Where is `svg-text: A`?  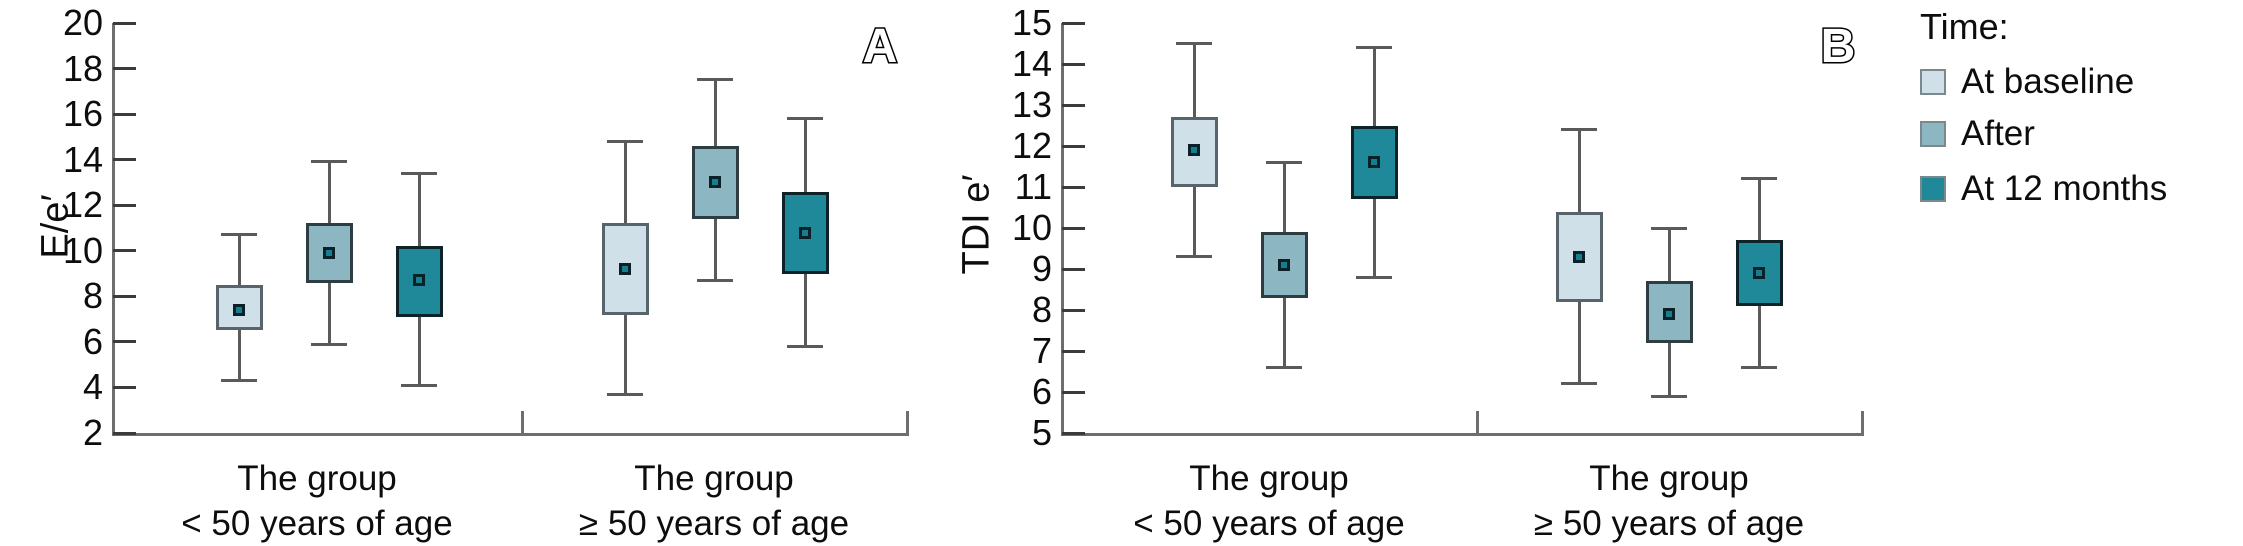
svg-text: A is located at coordinates (880, 46).